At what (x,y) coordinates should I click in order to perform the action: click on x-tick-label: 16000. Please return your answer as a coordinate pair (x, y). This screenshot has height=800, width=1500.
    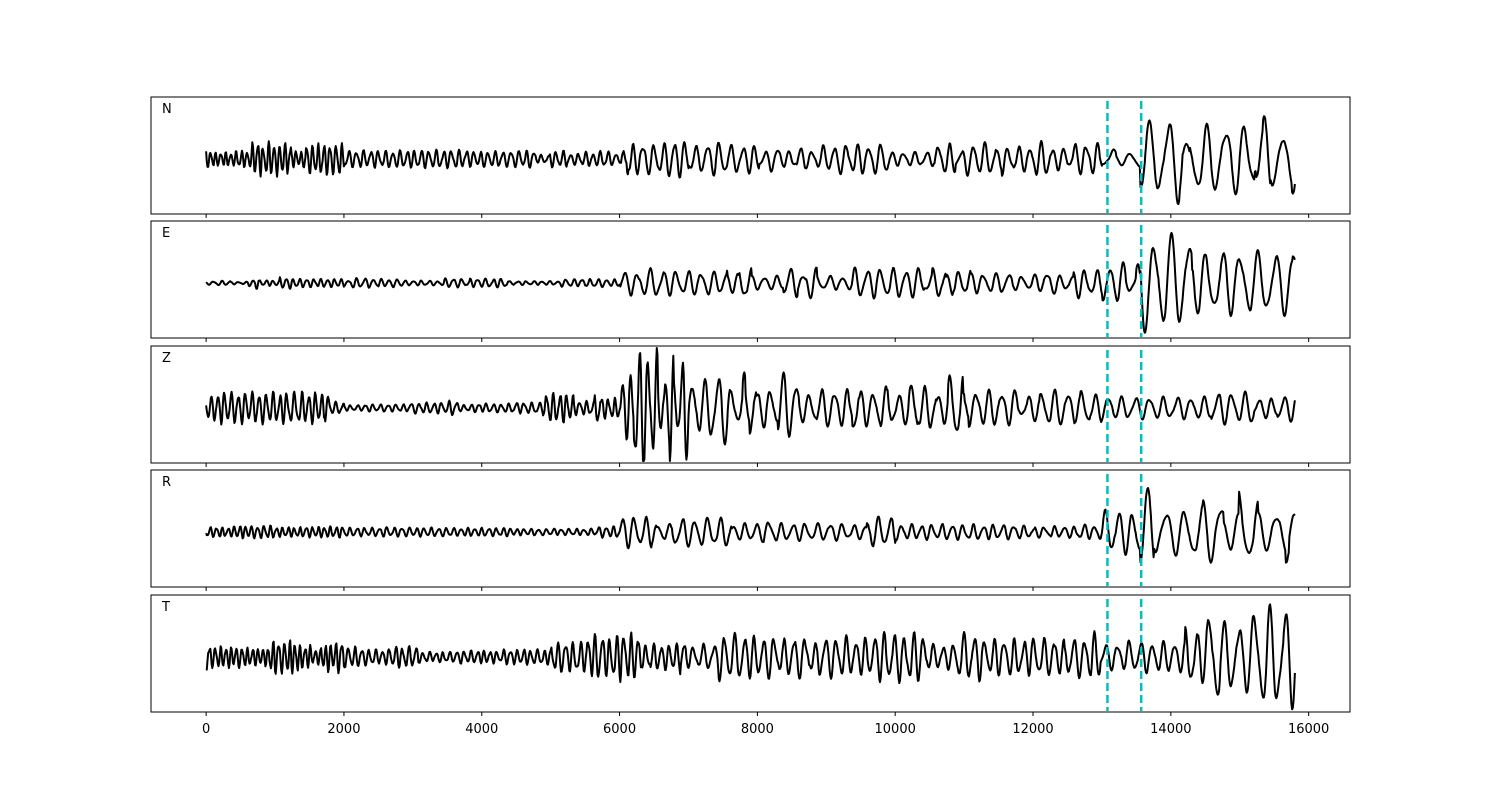
    Looking at the image, I should click on (1308, 729).